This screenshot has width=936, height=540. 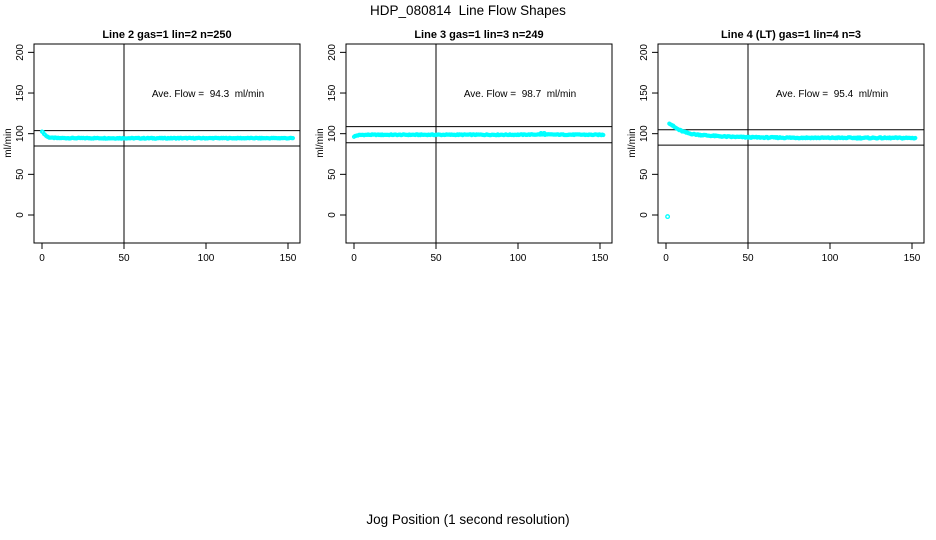 I want to click on ave-flow-annotation: Ave. Flow = 98.7 ml/min, so click(x=520, y=94).